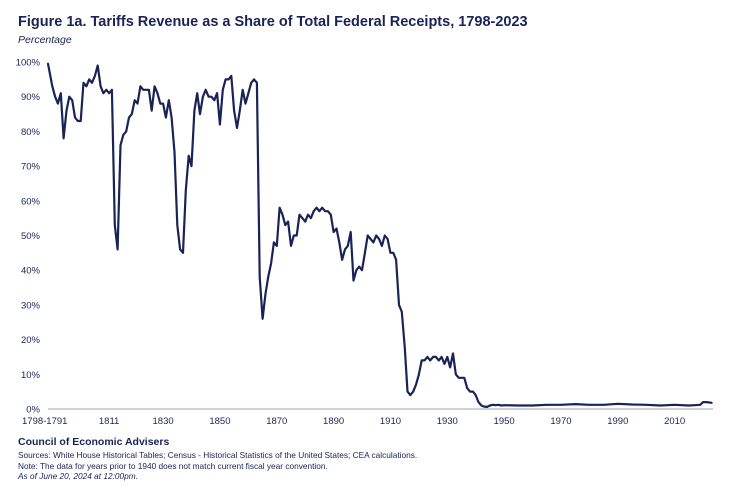 The height and width of the screenshot is (493, 730). I want to click on x-tick-label: 1990, so click(617, 421).